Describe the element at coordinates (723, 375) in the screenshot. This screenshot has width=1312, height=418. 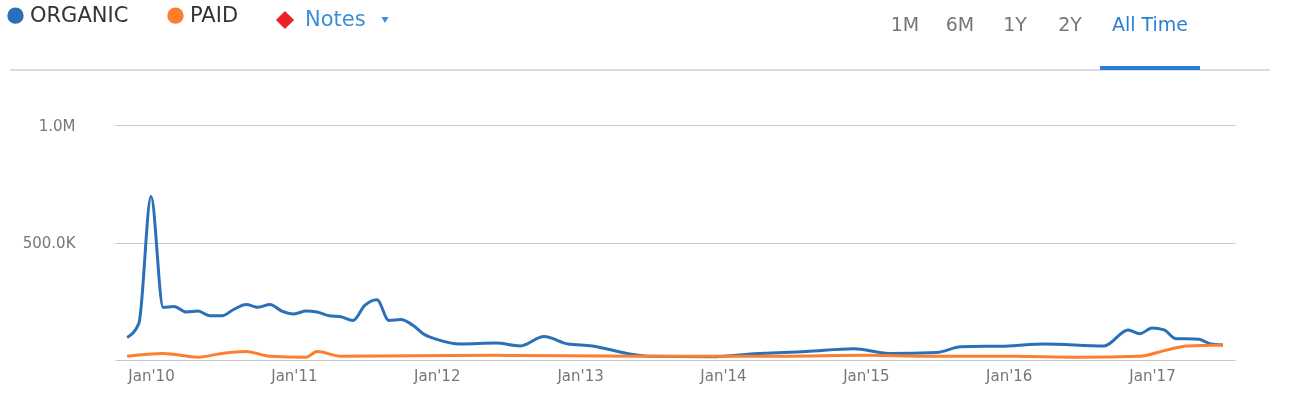
I see `x-tick-label: Jan'14` at that location.